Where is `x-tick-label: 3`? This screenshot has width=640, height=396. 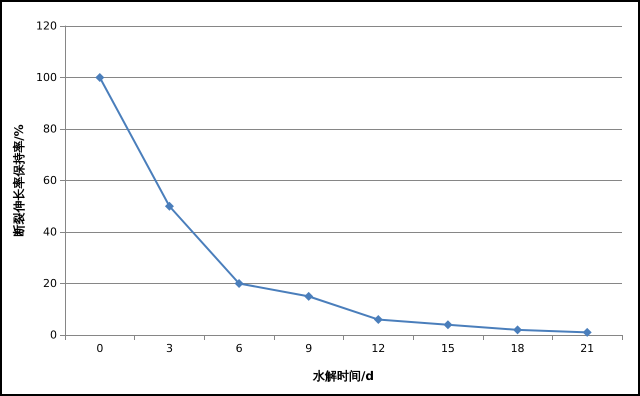
x-tick-label: 3 is located at coordinates (169, 348).